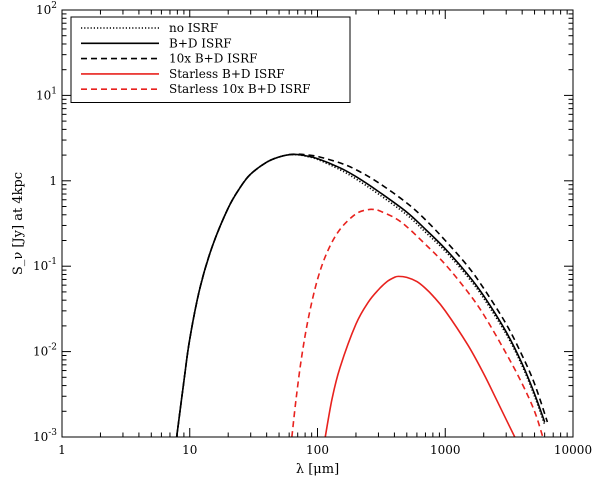  What do you see at coordinates (317, 450) in the screenshot?
I see `x-tick-label: 100` at bounding box center [317, 450].